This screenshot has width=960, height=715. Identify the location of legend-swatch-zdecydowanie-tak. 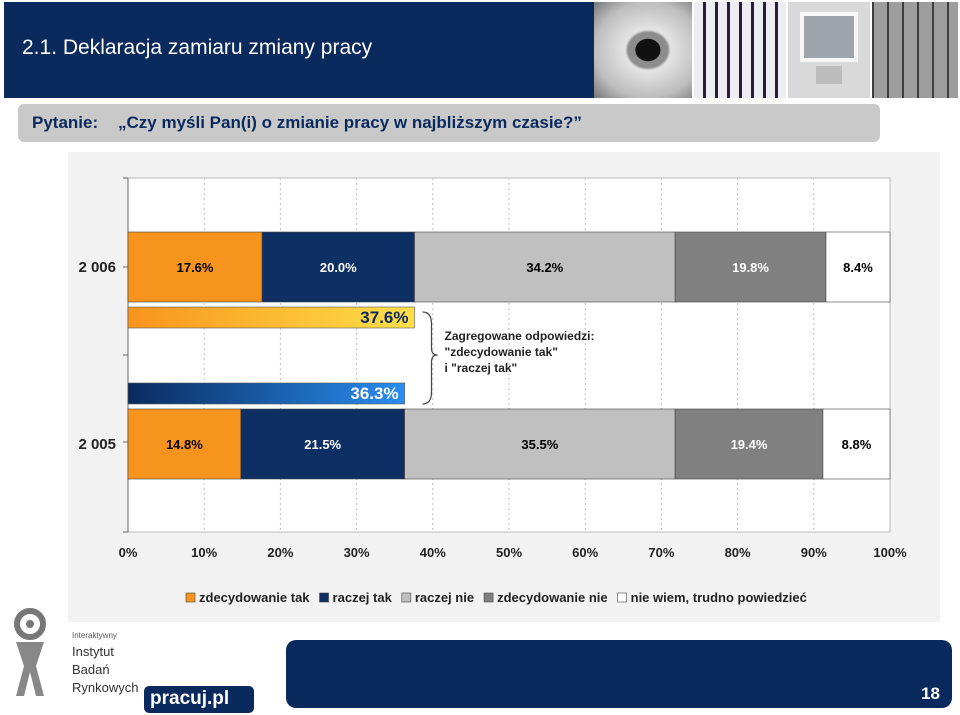
(190, 597).